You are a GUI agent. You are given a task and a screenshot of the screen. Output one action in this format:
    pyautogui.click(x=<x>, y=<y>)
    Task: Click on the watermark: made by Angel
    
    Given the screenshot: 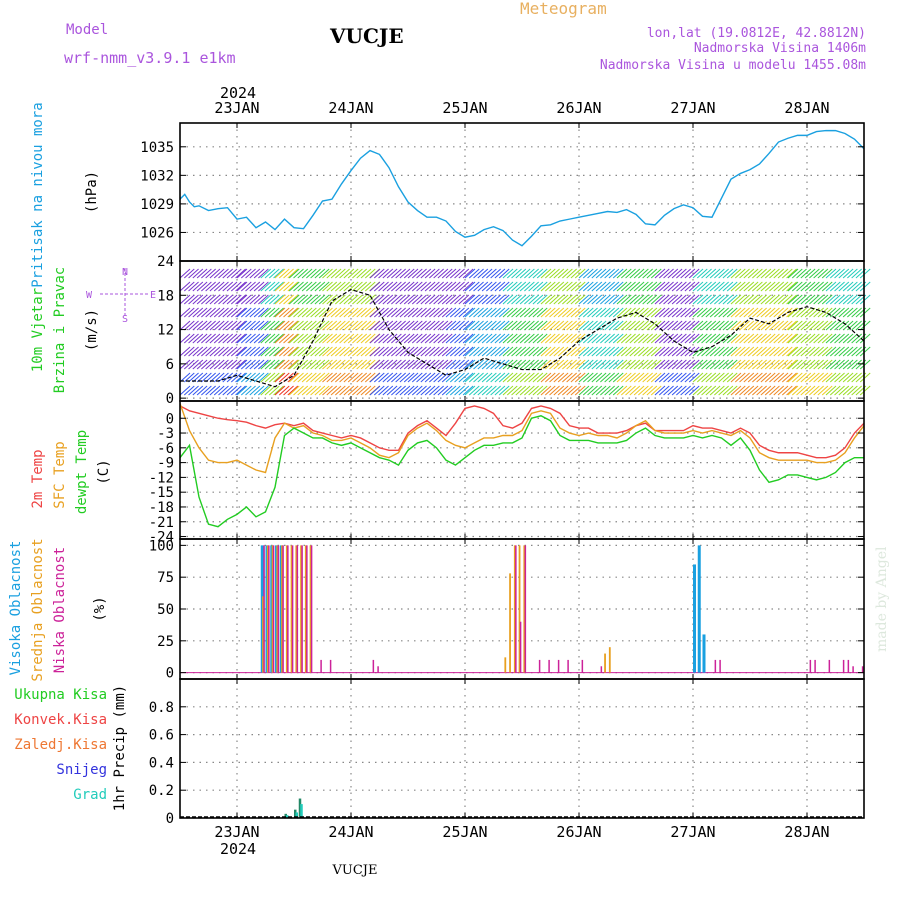 What is the action you would take?
    pyautogui.click(x=882, y=599)
    